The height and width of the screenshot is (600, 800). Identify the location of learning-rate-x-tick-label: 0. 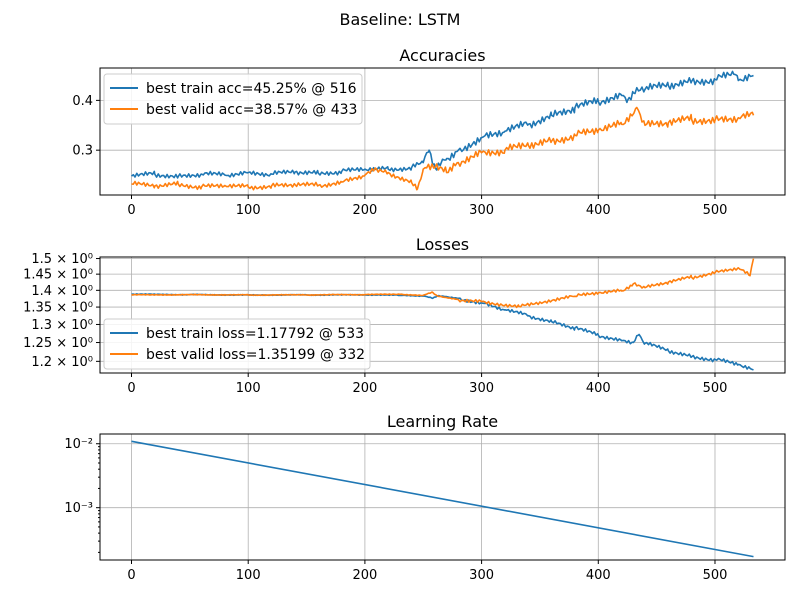
(131, 575).